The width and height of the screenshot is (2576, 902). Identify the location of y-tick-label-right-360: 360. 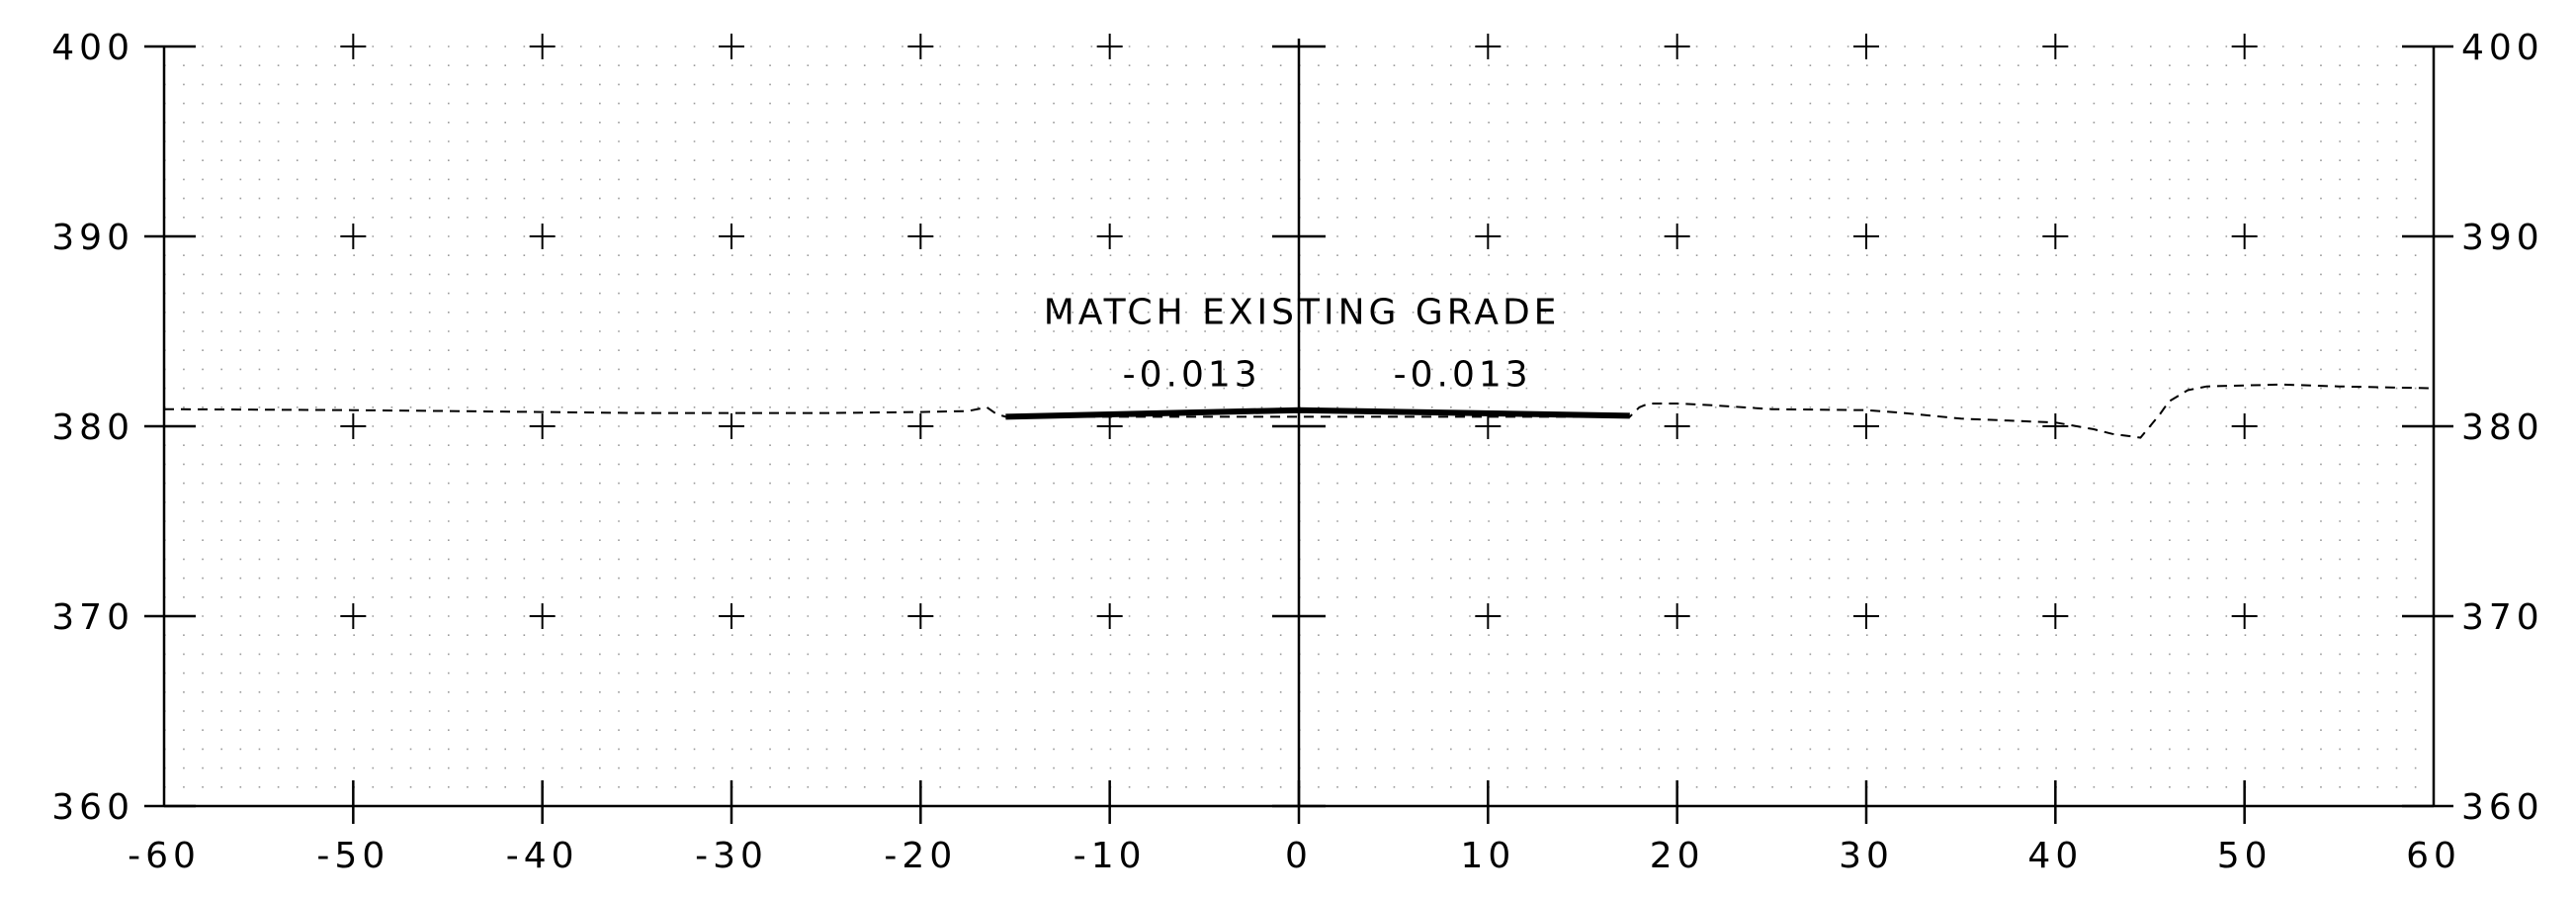
(2502, 807).